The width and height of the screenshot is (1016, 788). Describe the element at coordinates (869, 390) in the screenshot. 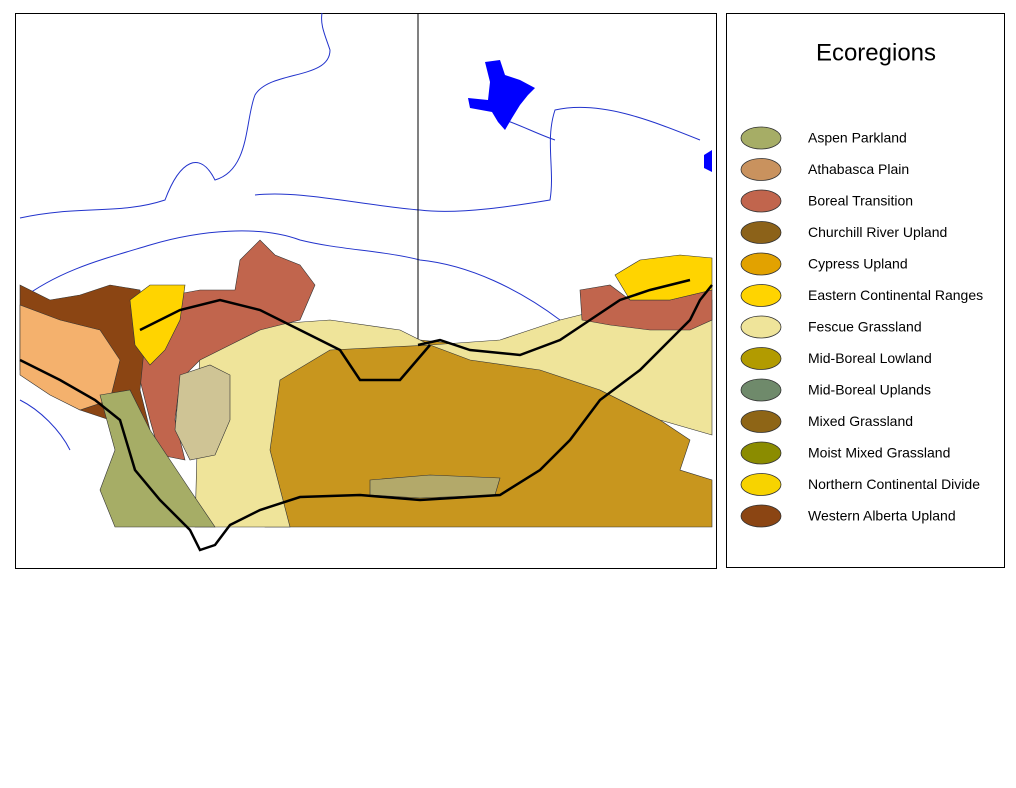

I see `legend-label: Mid-Boreal Uplands` at that location.